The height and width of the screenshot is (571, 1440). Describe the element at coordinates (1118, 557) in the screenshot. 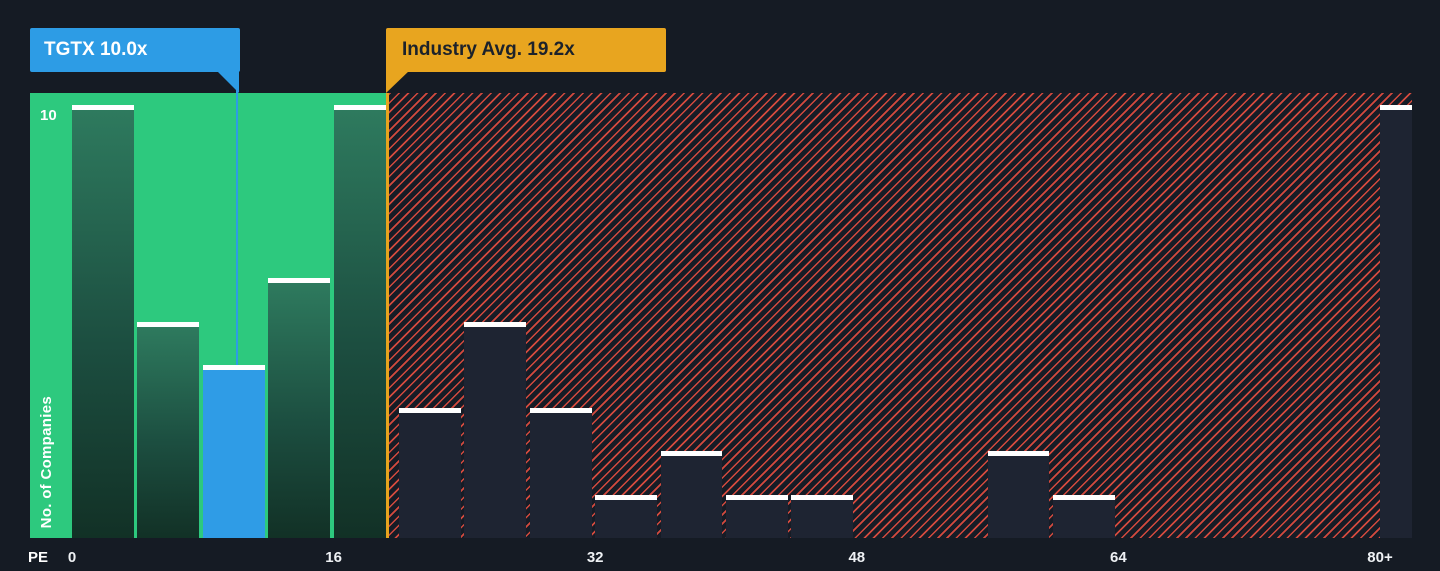

I see `x-tick-64: 64` at that location.